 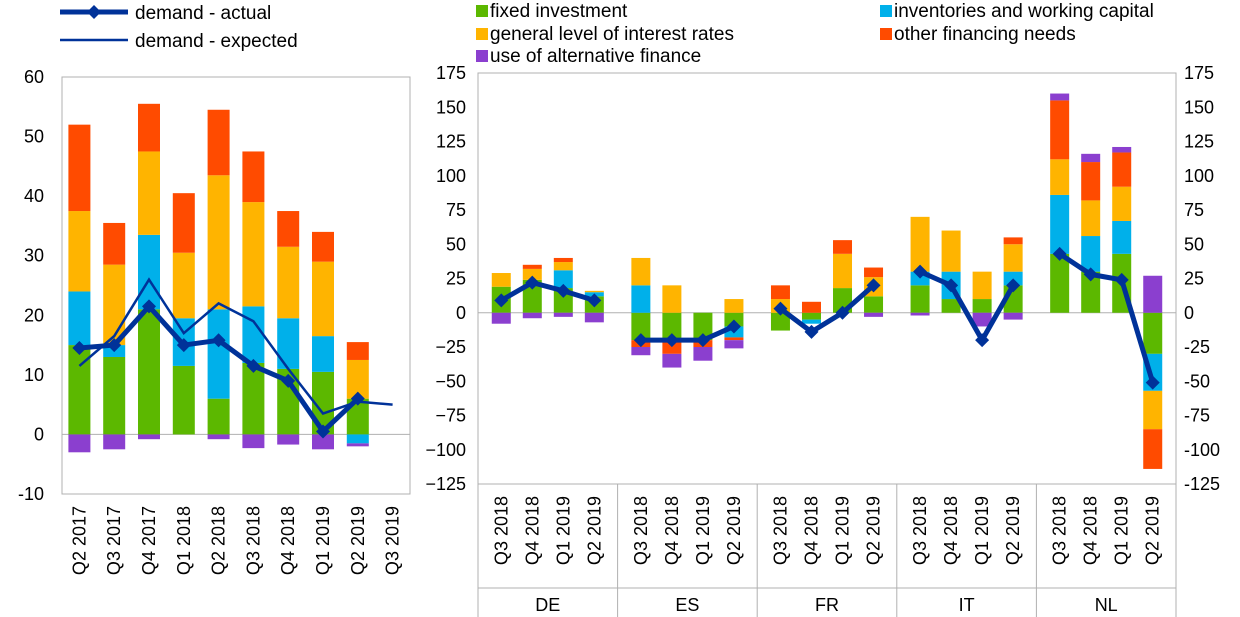 What do you see at coordinates (34, 256) in the screenshot?
I see `left-y-tick-label: 30` at bounding box center [34, 256].